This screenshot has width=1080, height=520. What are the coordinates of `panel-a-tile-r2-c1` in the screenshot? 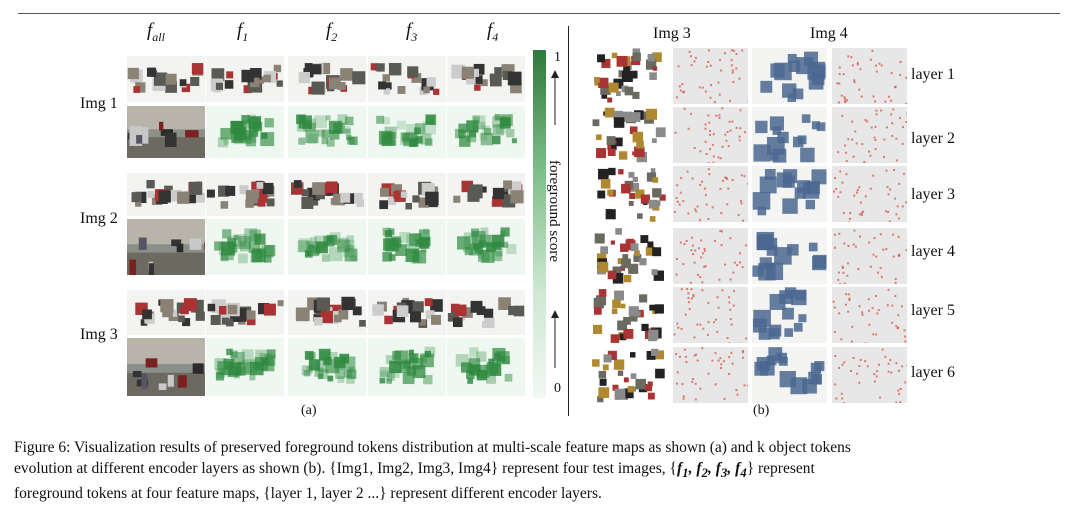 It's located at (166, 132).